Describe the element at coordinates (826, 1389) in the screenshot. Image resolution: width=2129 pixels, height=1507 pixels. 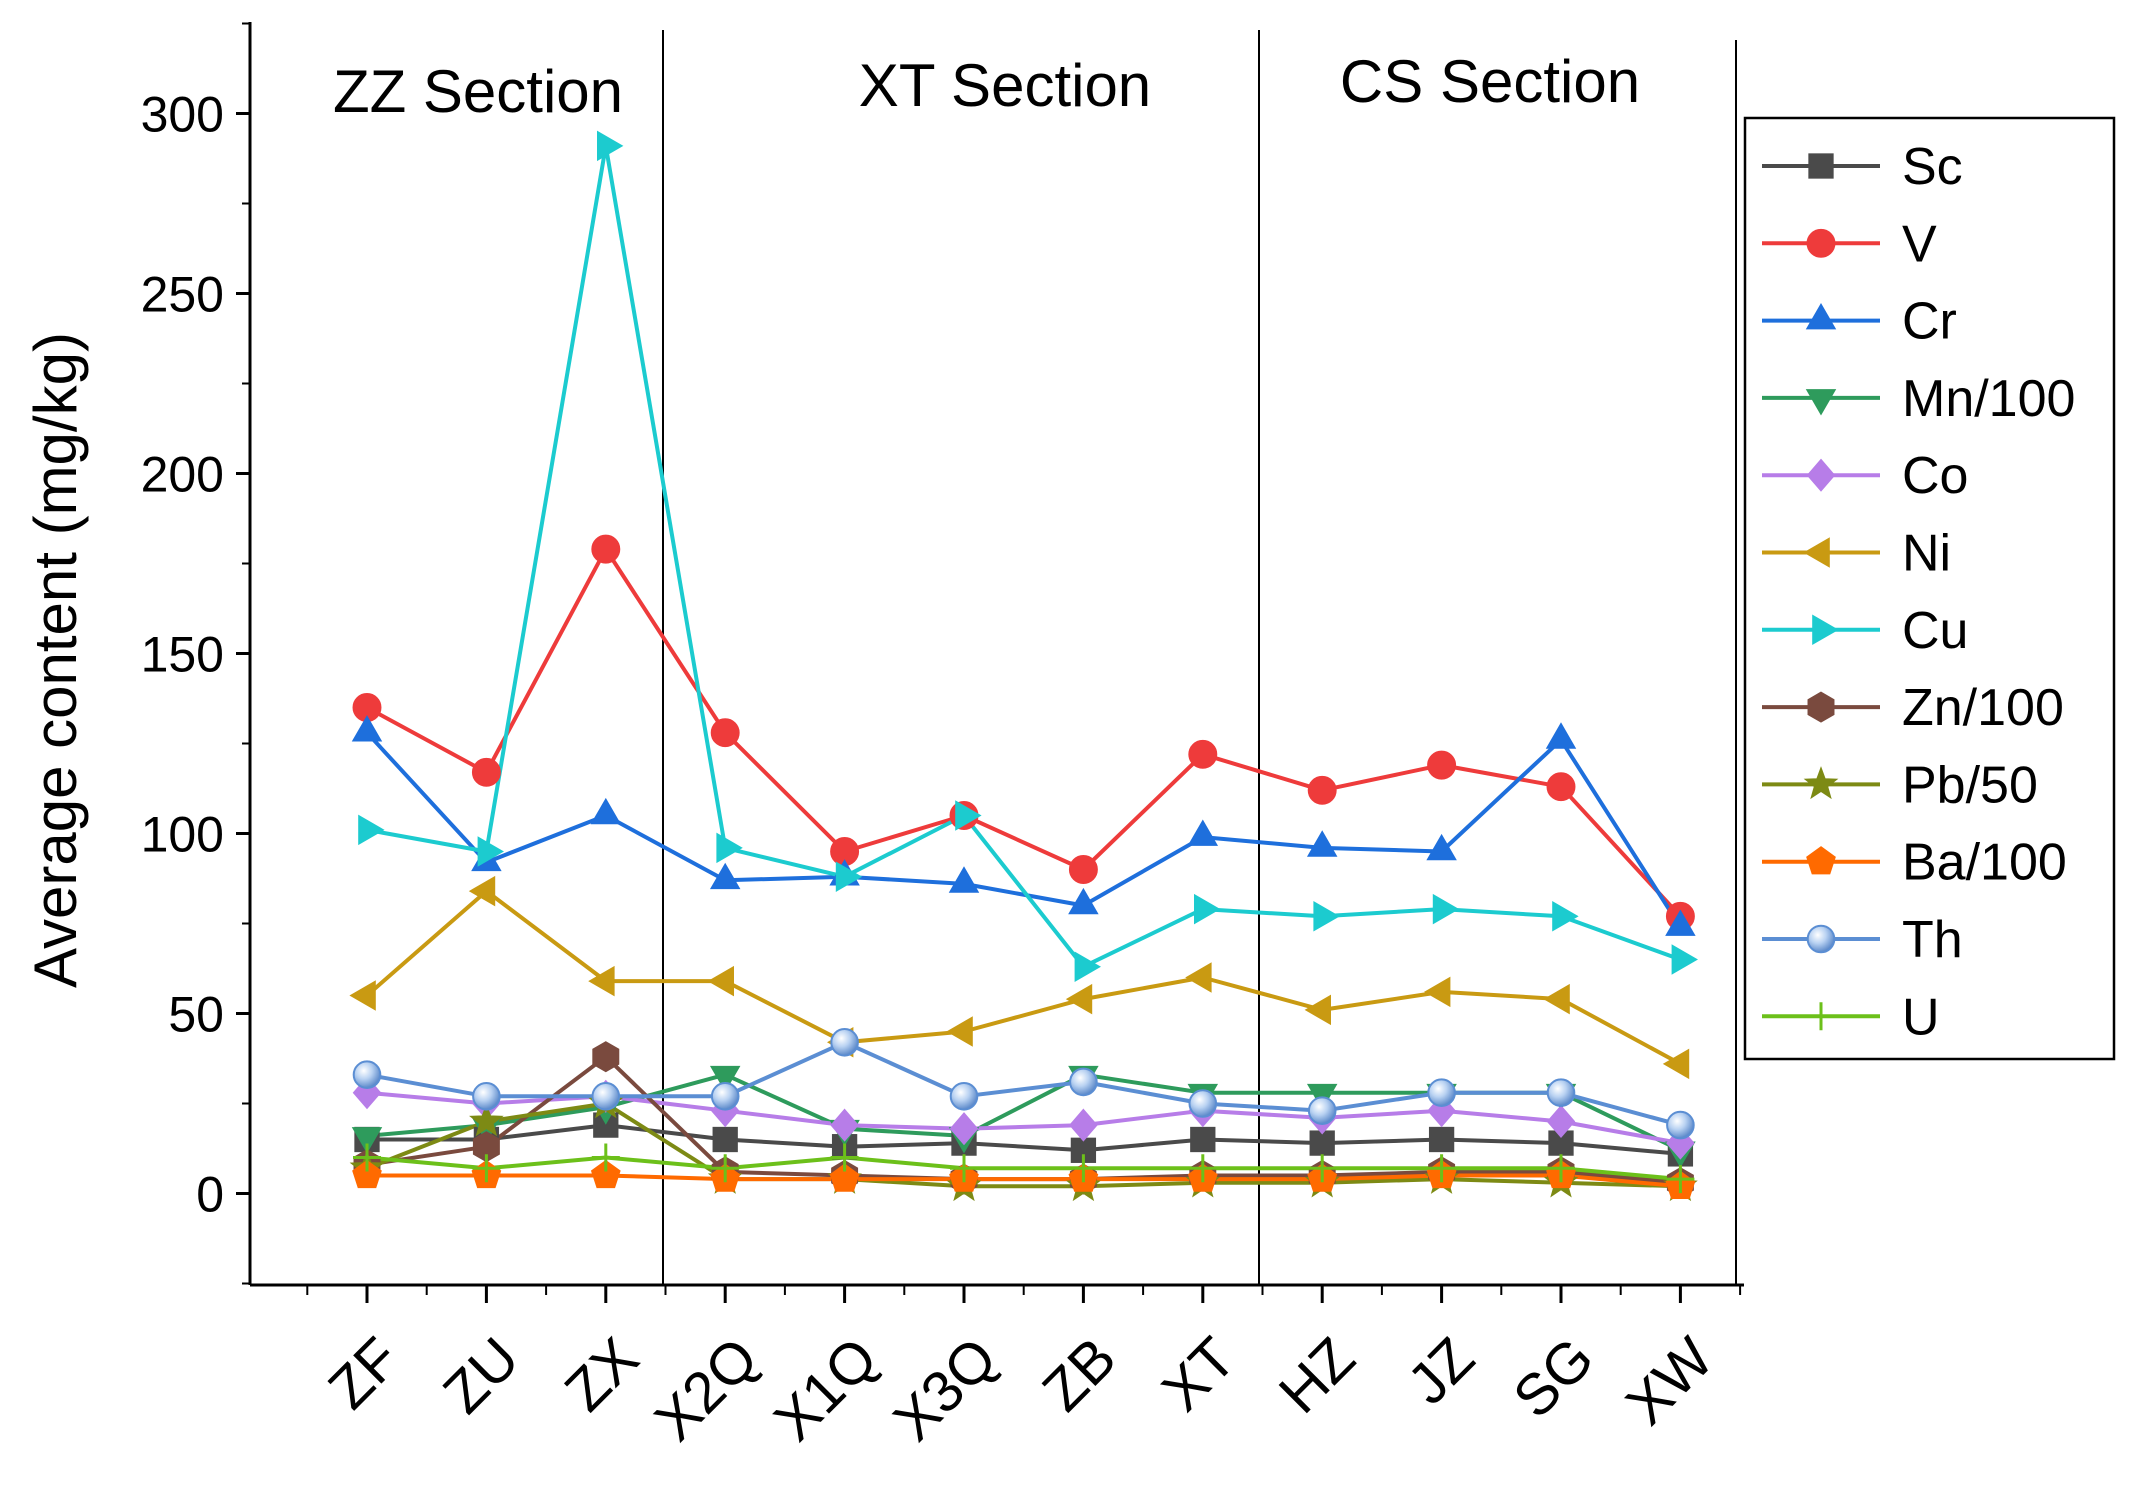
I see `x-tick-label: X1Q` at that location.